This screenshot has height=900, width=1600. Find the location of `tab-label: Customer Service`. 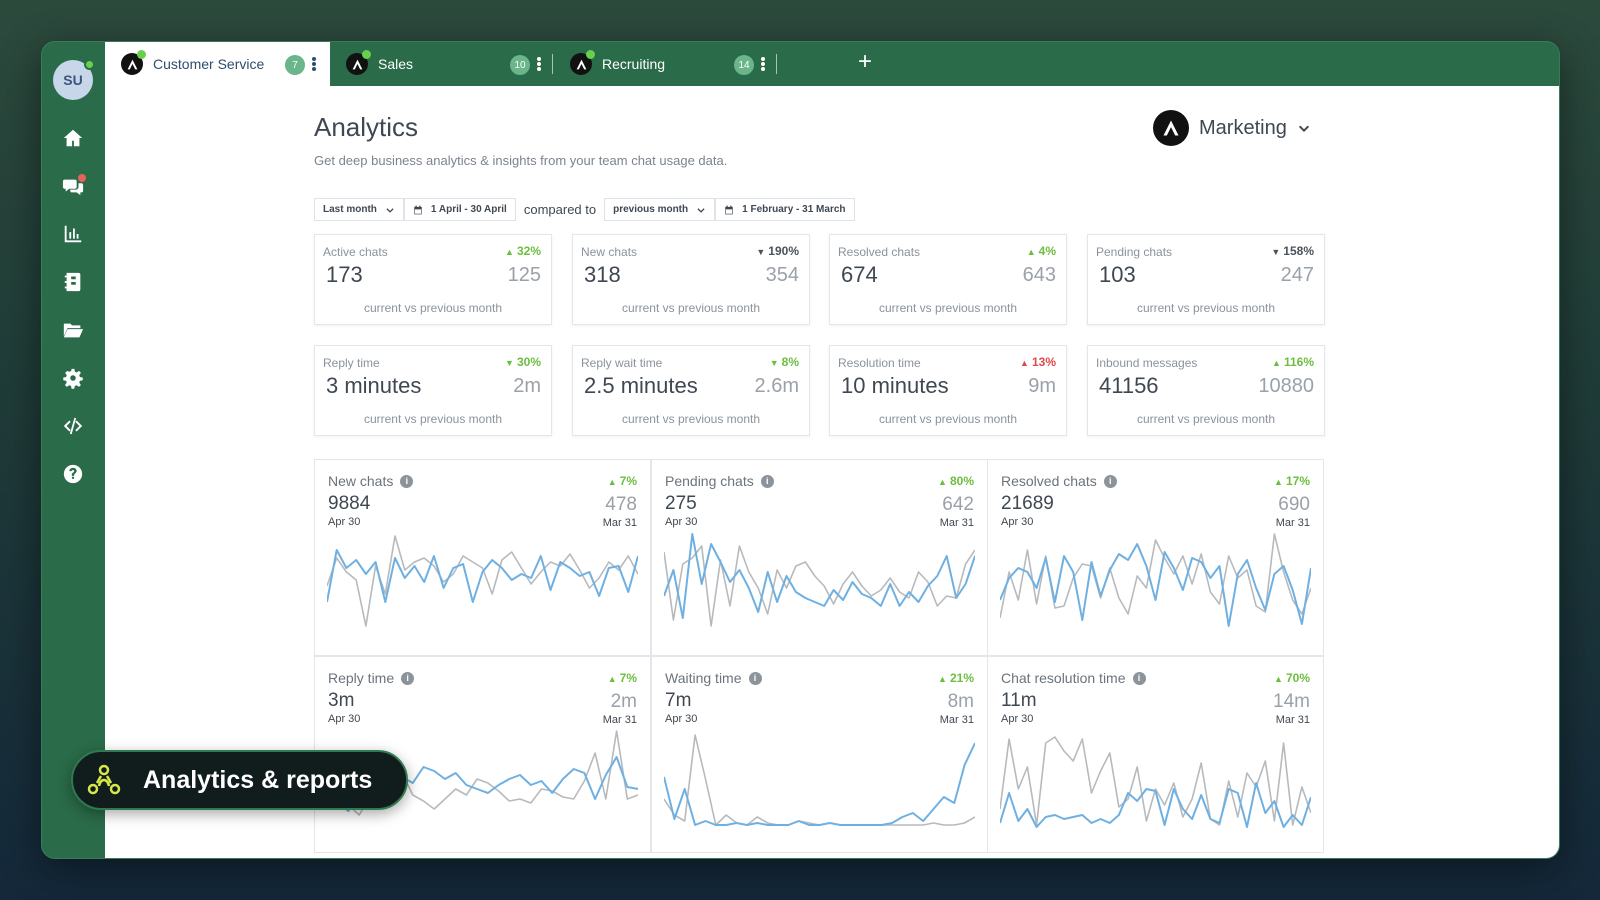

tab-label: Customer Service is located at coordinates (209, 64).